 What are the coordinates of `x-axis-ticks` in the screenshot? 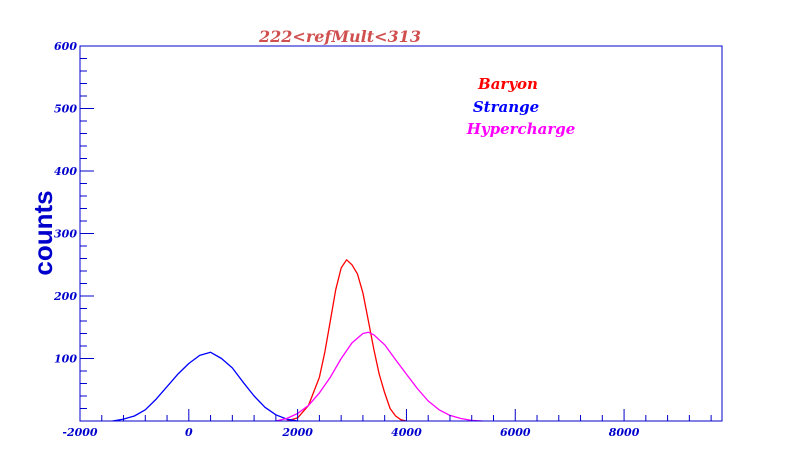 It's located at (395, 415).